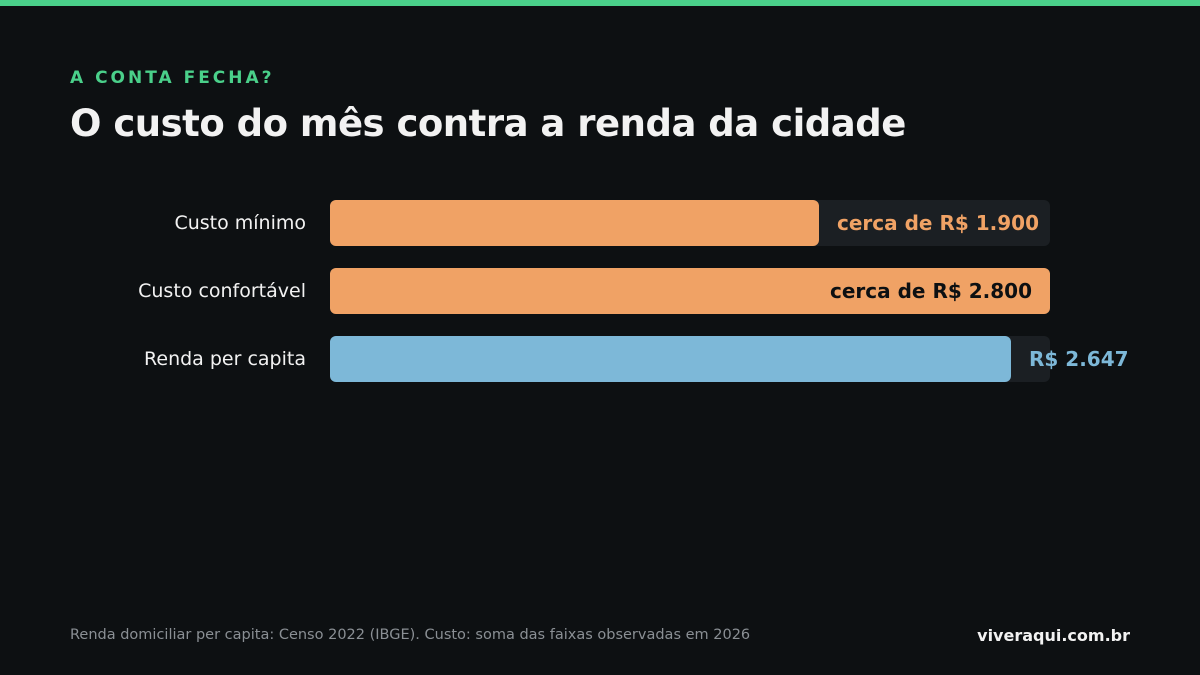  What do you see at coordinates (600, 3) in the screenshot?
I see `top-accent-bar` at bounding box center [600, 3].